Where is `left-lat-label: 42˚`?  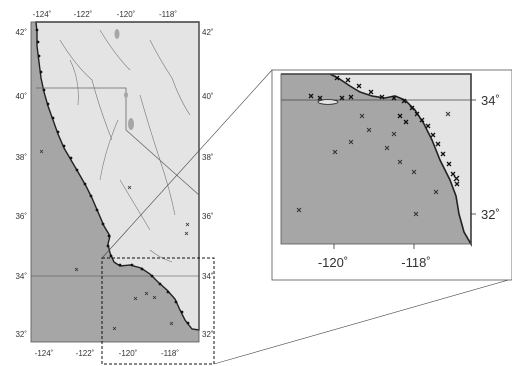
left-lat-label: 42˚ is located at coordinates (21, 32).